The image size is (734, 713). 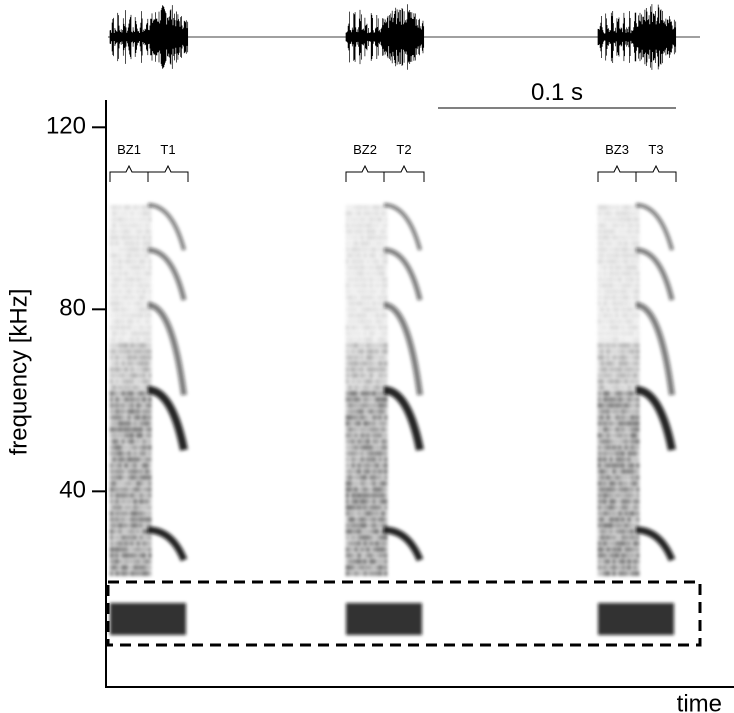 What do you see at coordinates (167, 544) in the screenshot?
I see `spec-sweep` at bounding box center [167, 544].